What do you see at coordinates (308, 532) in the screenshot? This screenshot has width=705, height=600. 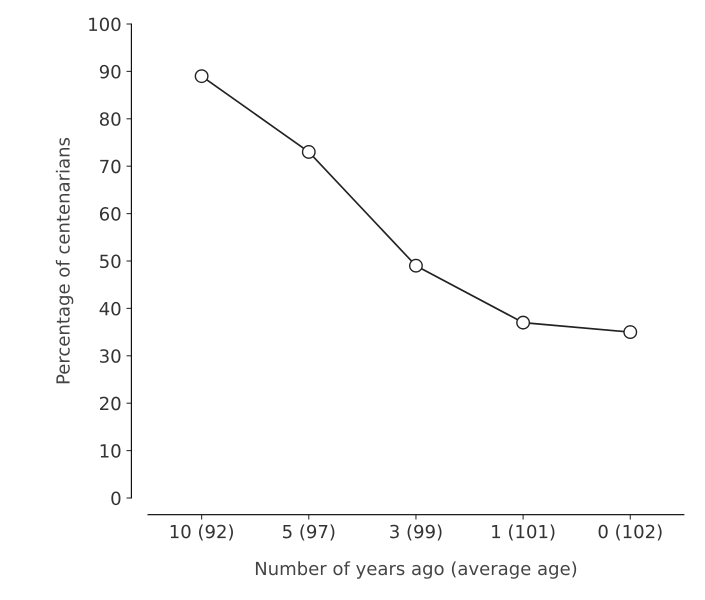 I see `x-tick-label: 5 (97)` at bounding box center [308, 532].